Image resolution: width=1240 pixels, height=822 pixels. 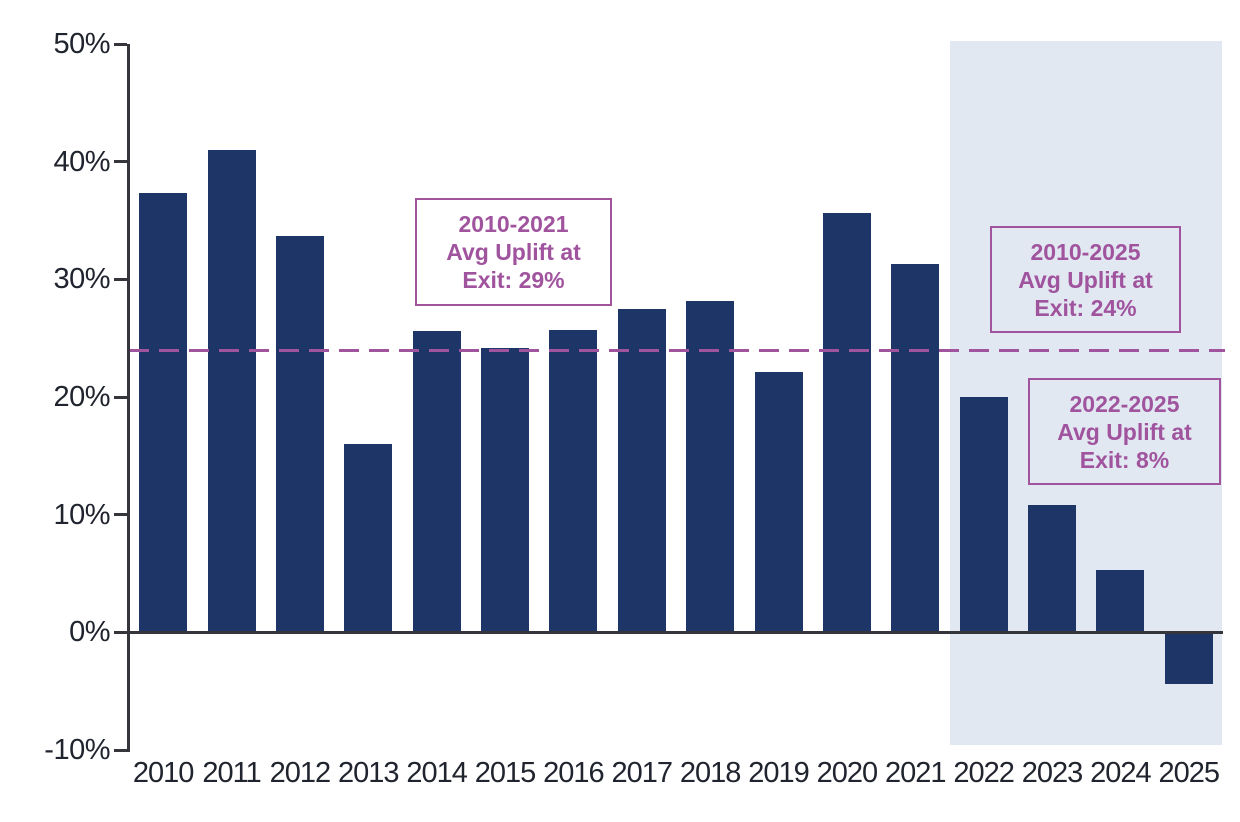 What do you see at coordinates (436, 482) in the screenshot?
I see `bar-2014` at bounding box center [436, 482].